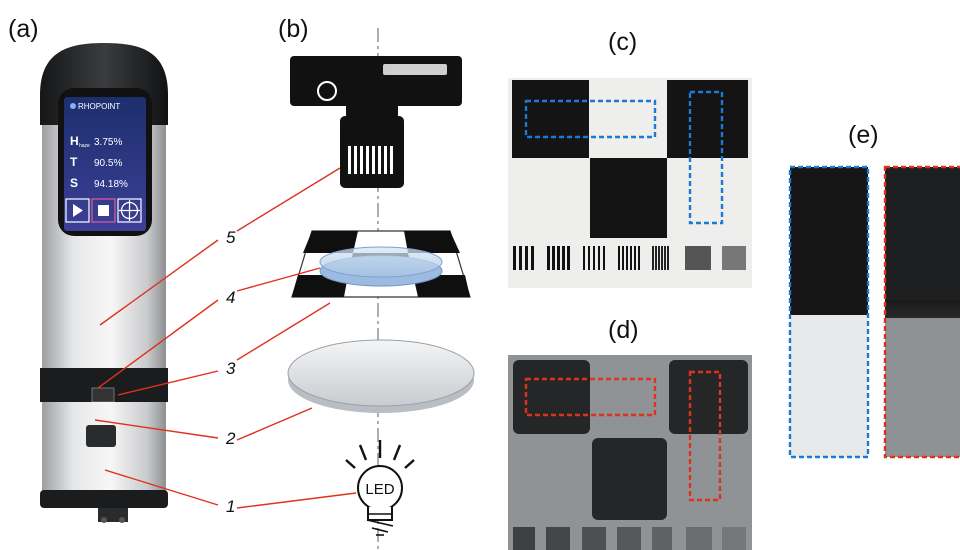 The image size is (960, 550). Describe the element at coordinates (231, 368) in the screenshot. I see `callout-3: 3` at that location.